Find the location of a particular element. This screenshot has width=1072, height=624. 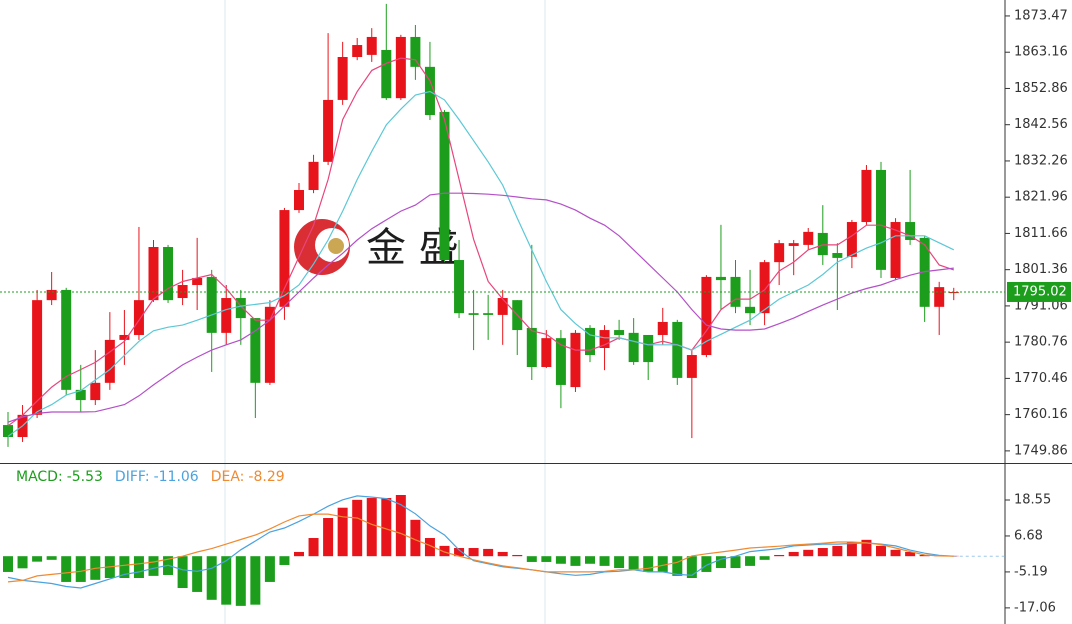

y-tick-label: -5.19 is located at coordinates (1031, 571).